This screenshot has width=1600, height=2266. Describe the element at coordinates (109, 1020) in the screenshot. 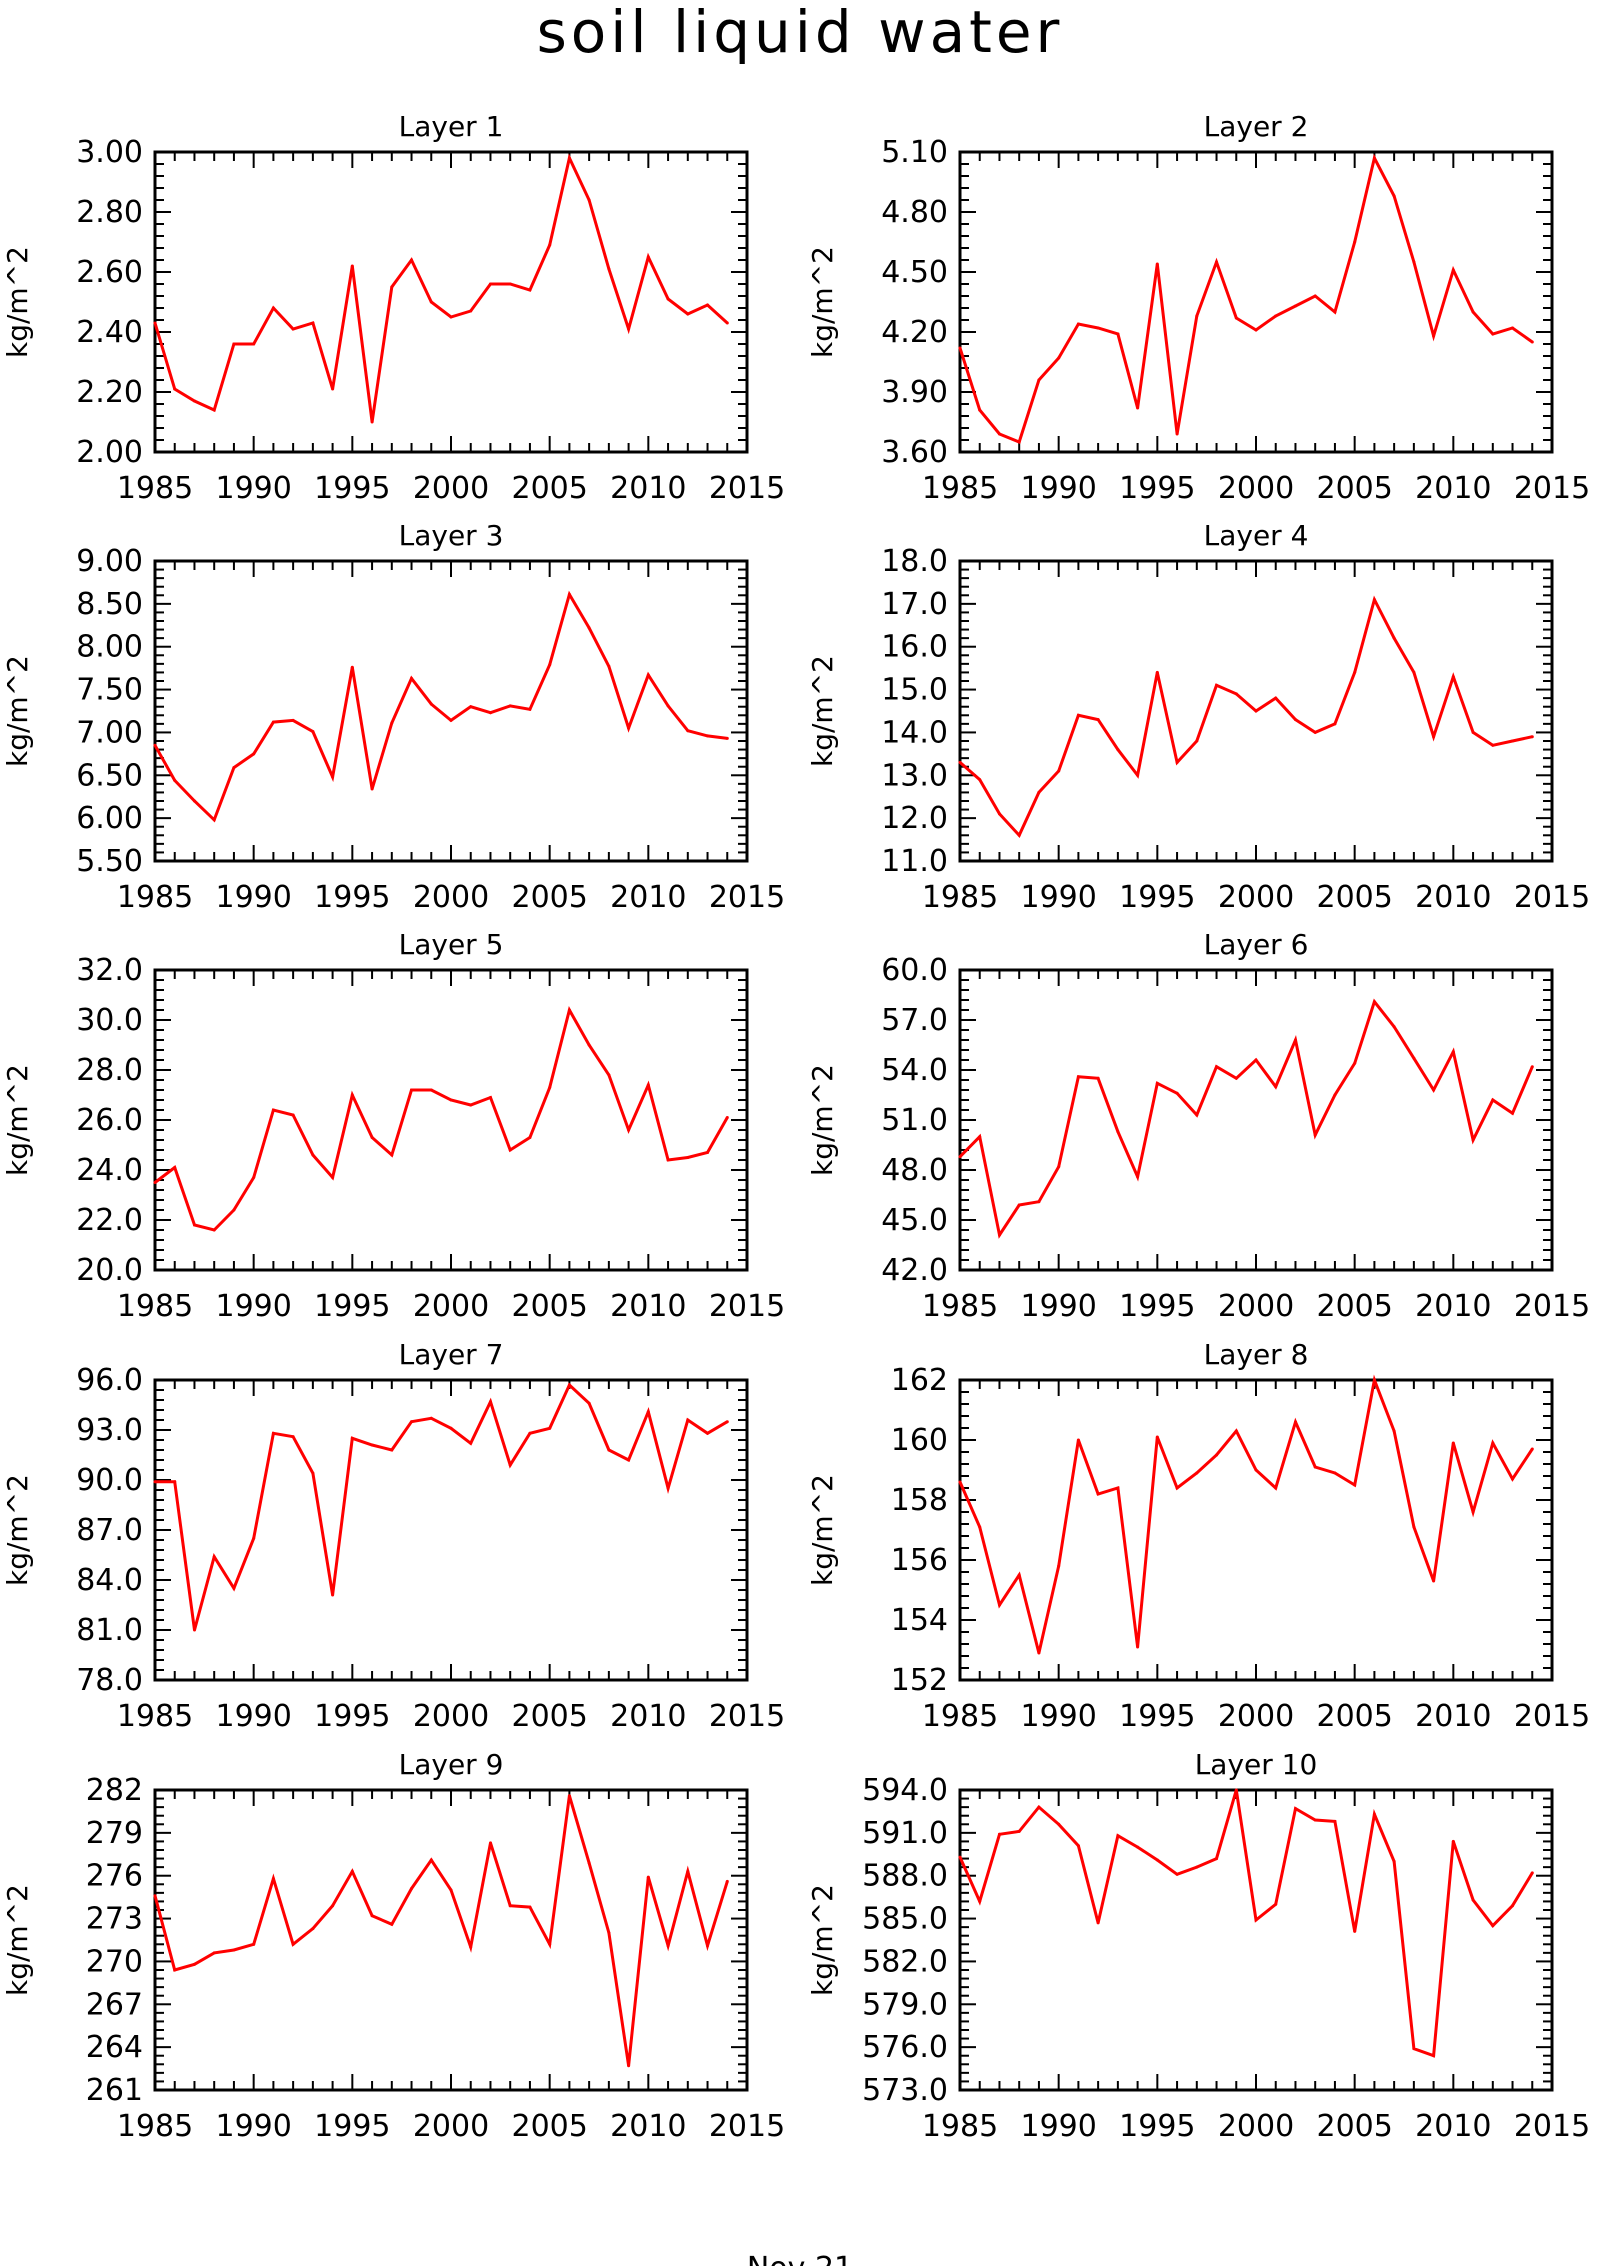

I see `layer-5-y-tick-label: 30.0` at that location.